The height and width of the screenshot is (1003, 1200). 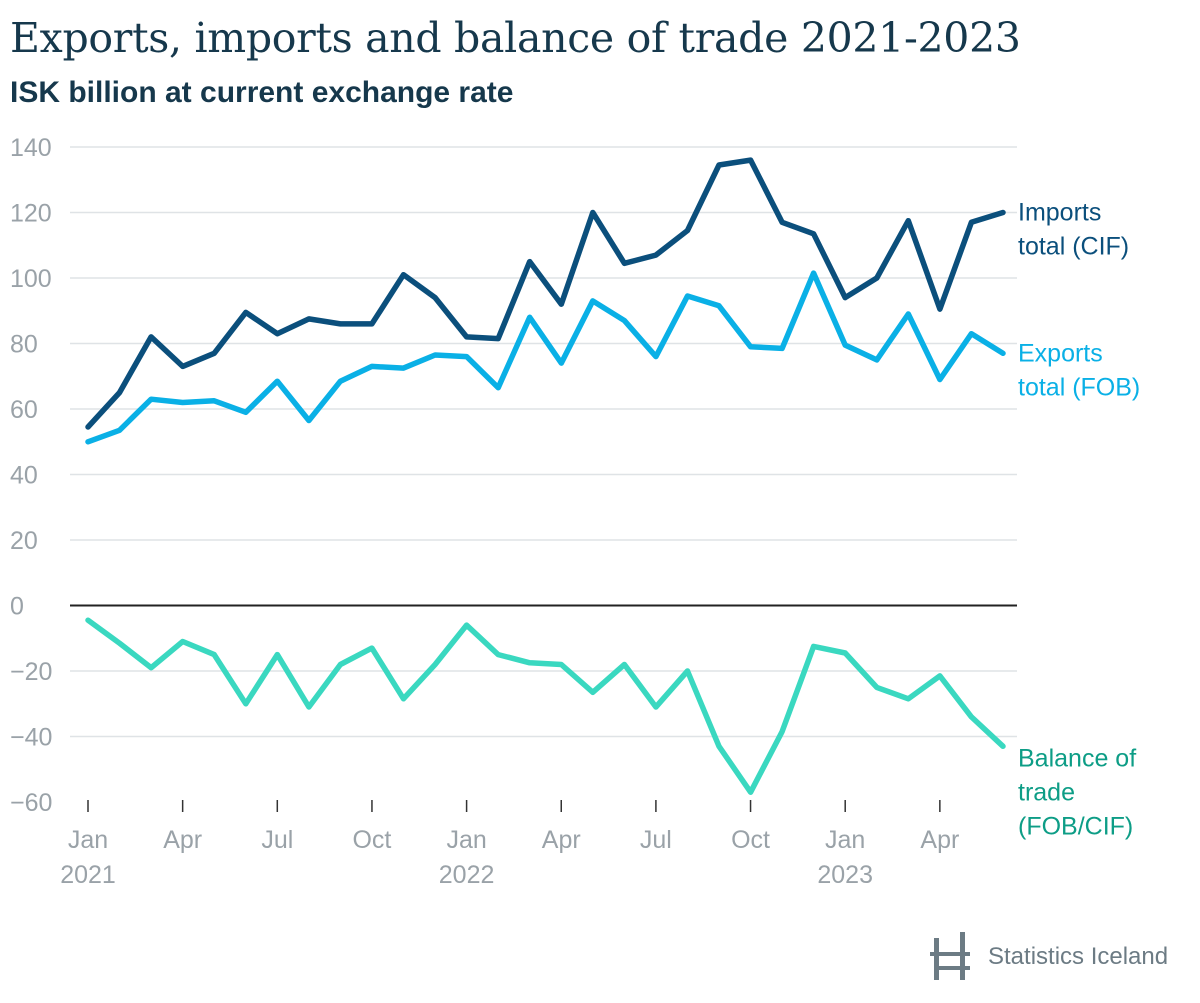 What do you see at coordinates (1075, 826) in the screenshot?
I see `balance-label: (FOB/CIF)` at bounding box center [1075, 826].